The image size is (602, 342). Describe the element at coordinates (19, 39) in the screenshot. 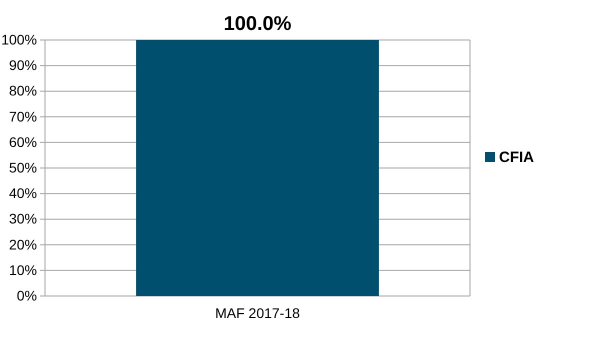

I see `y-tick-label: 100%` at that location.